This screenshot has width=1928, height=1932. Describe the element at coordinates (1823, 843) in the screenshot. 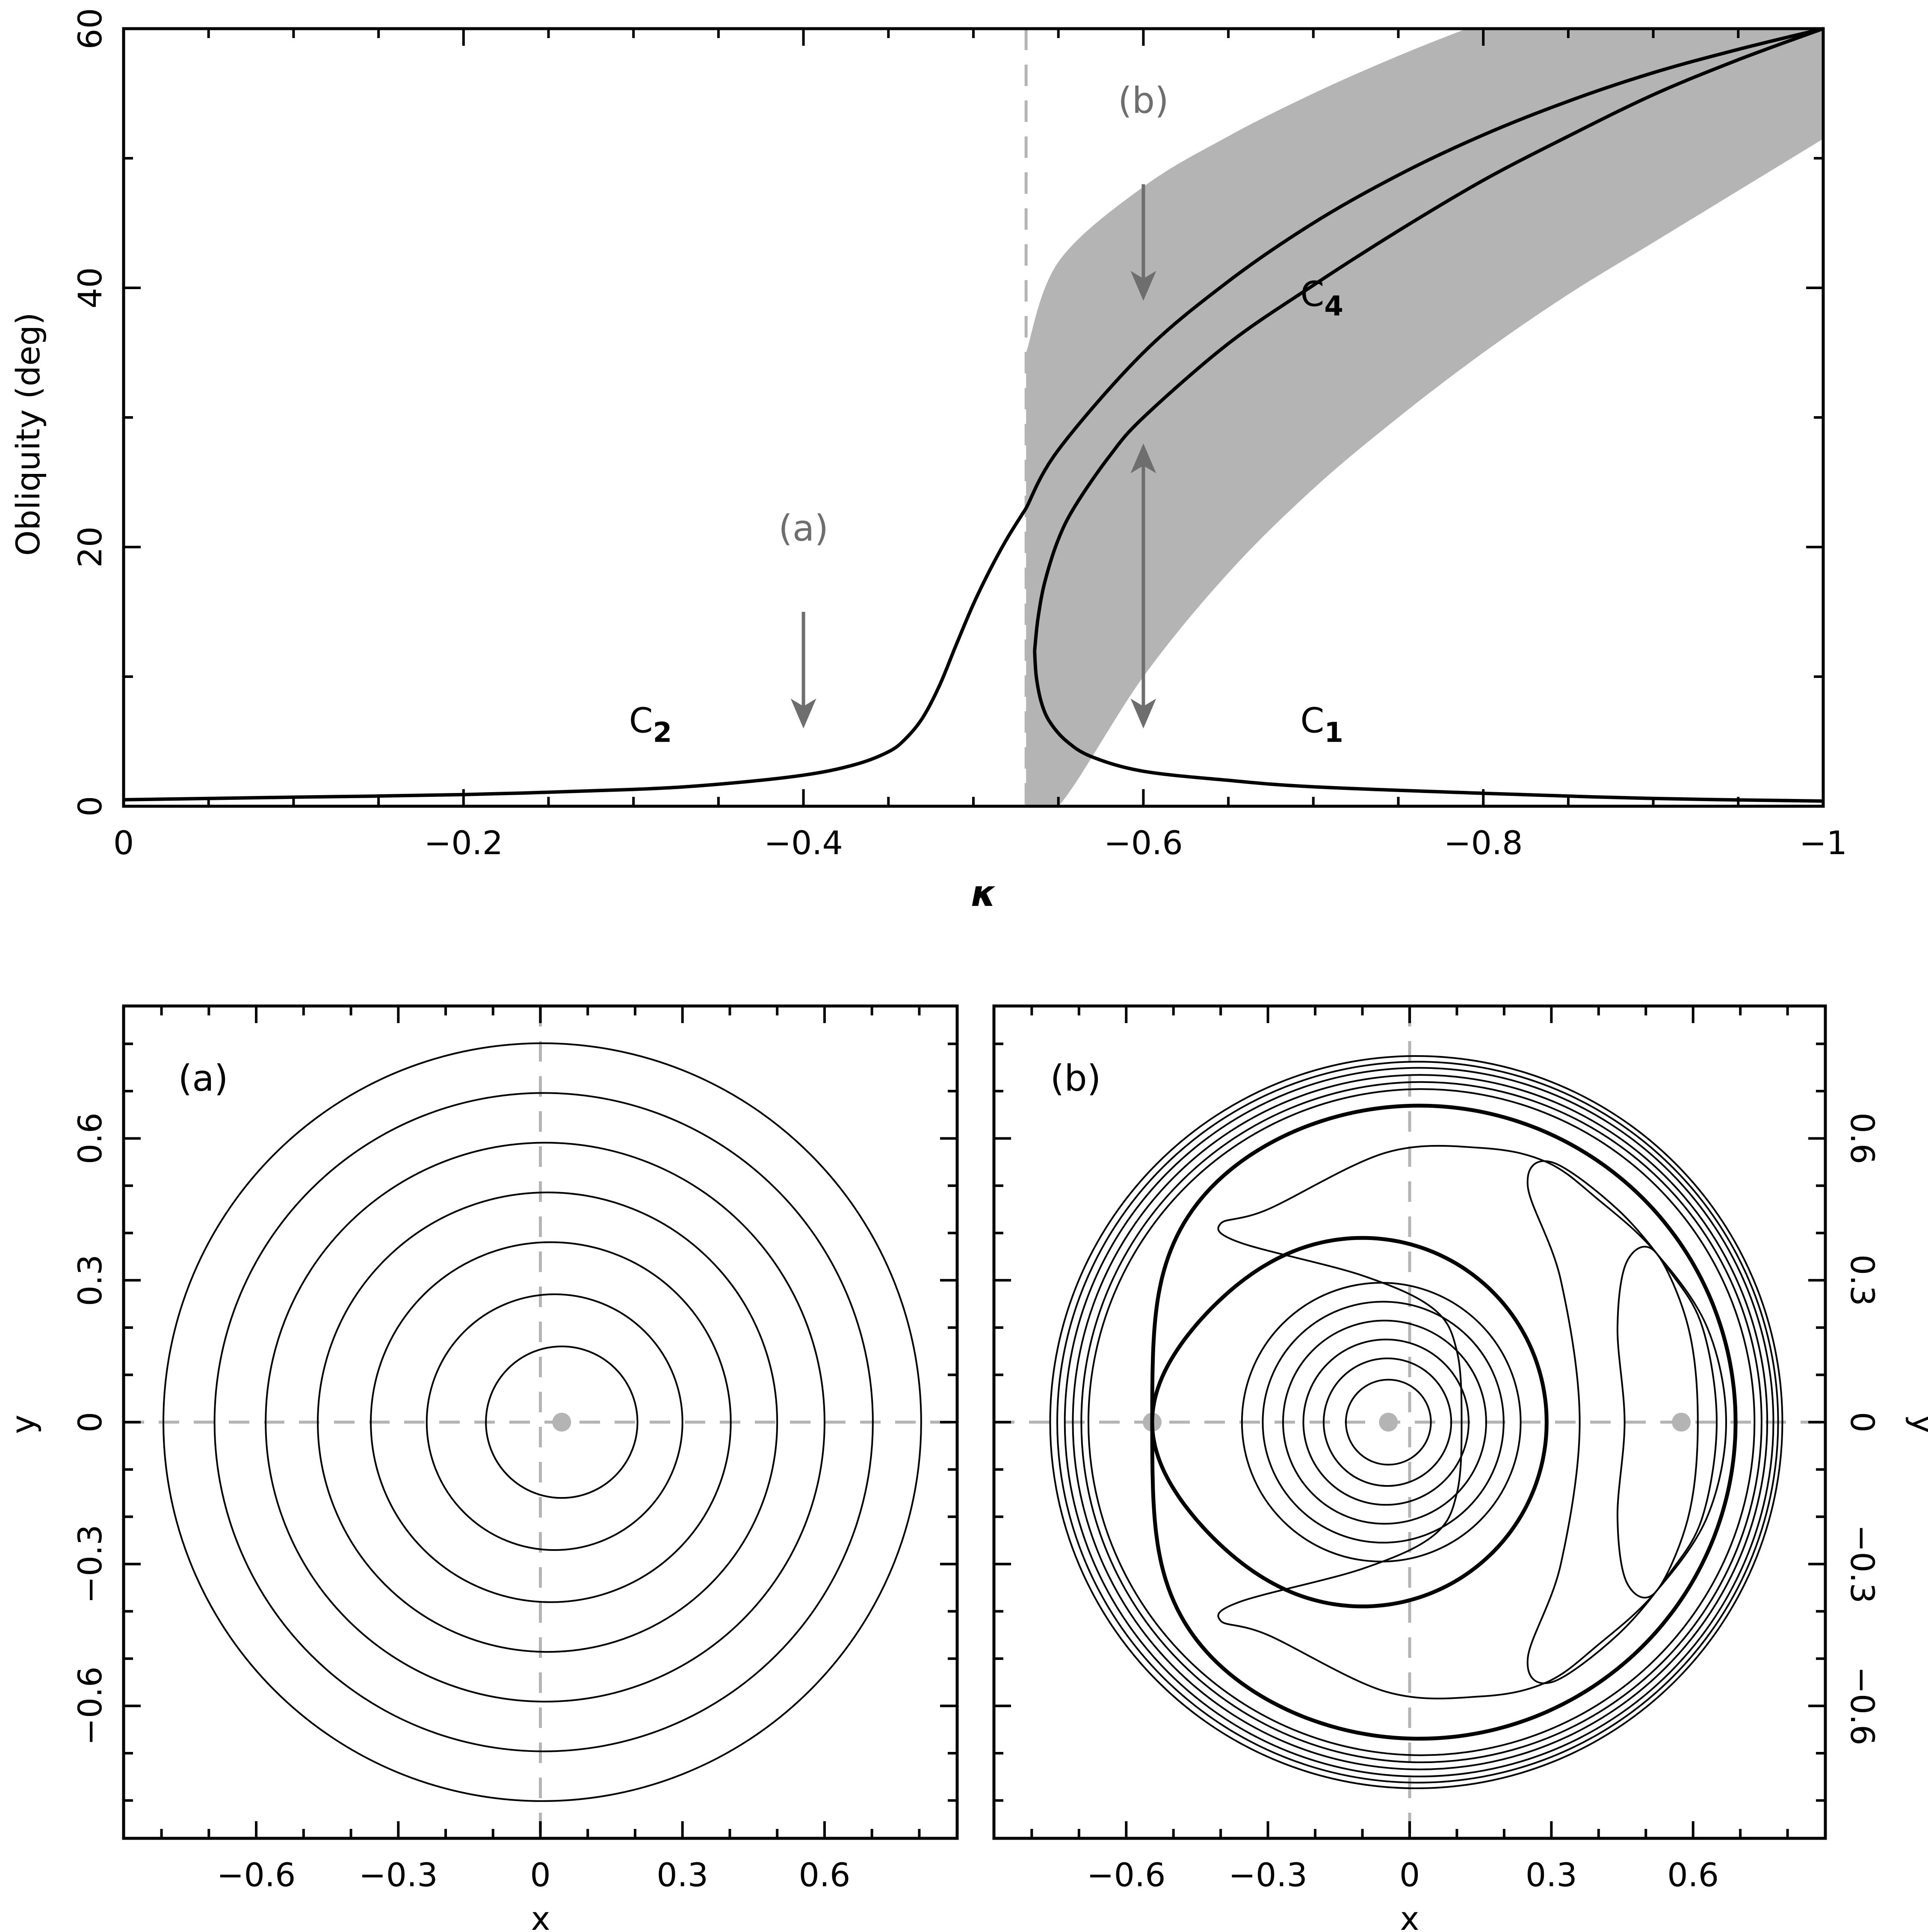

I see `top-x-tick-label: −1` at that location.